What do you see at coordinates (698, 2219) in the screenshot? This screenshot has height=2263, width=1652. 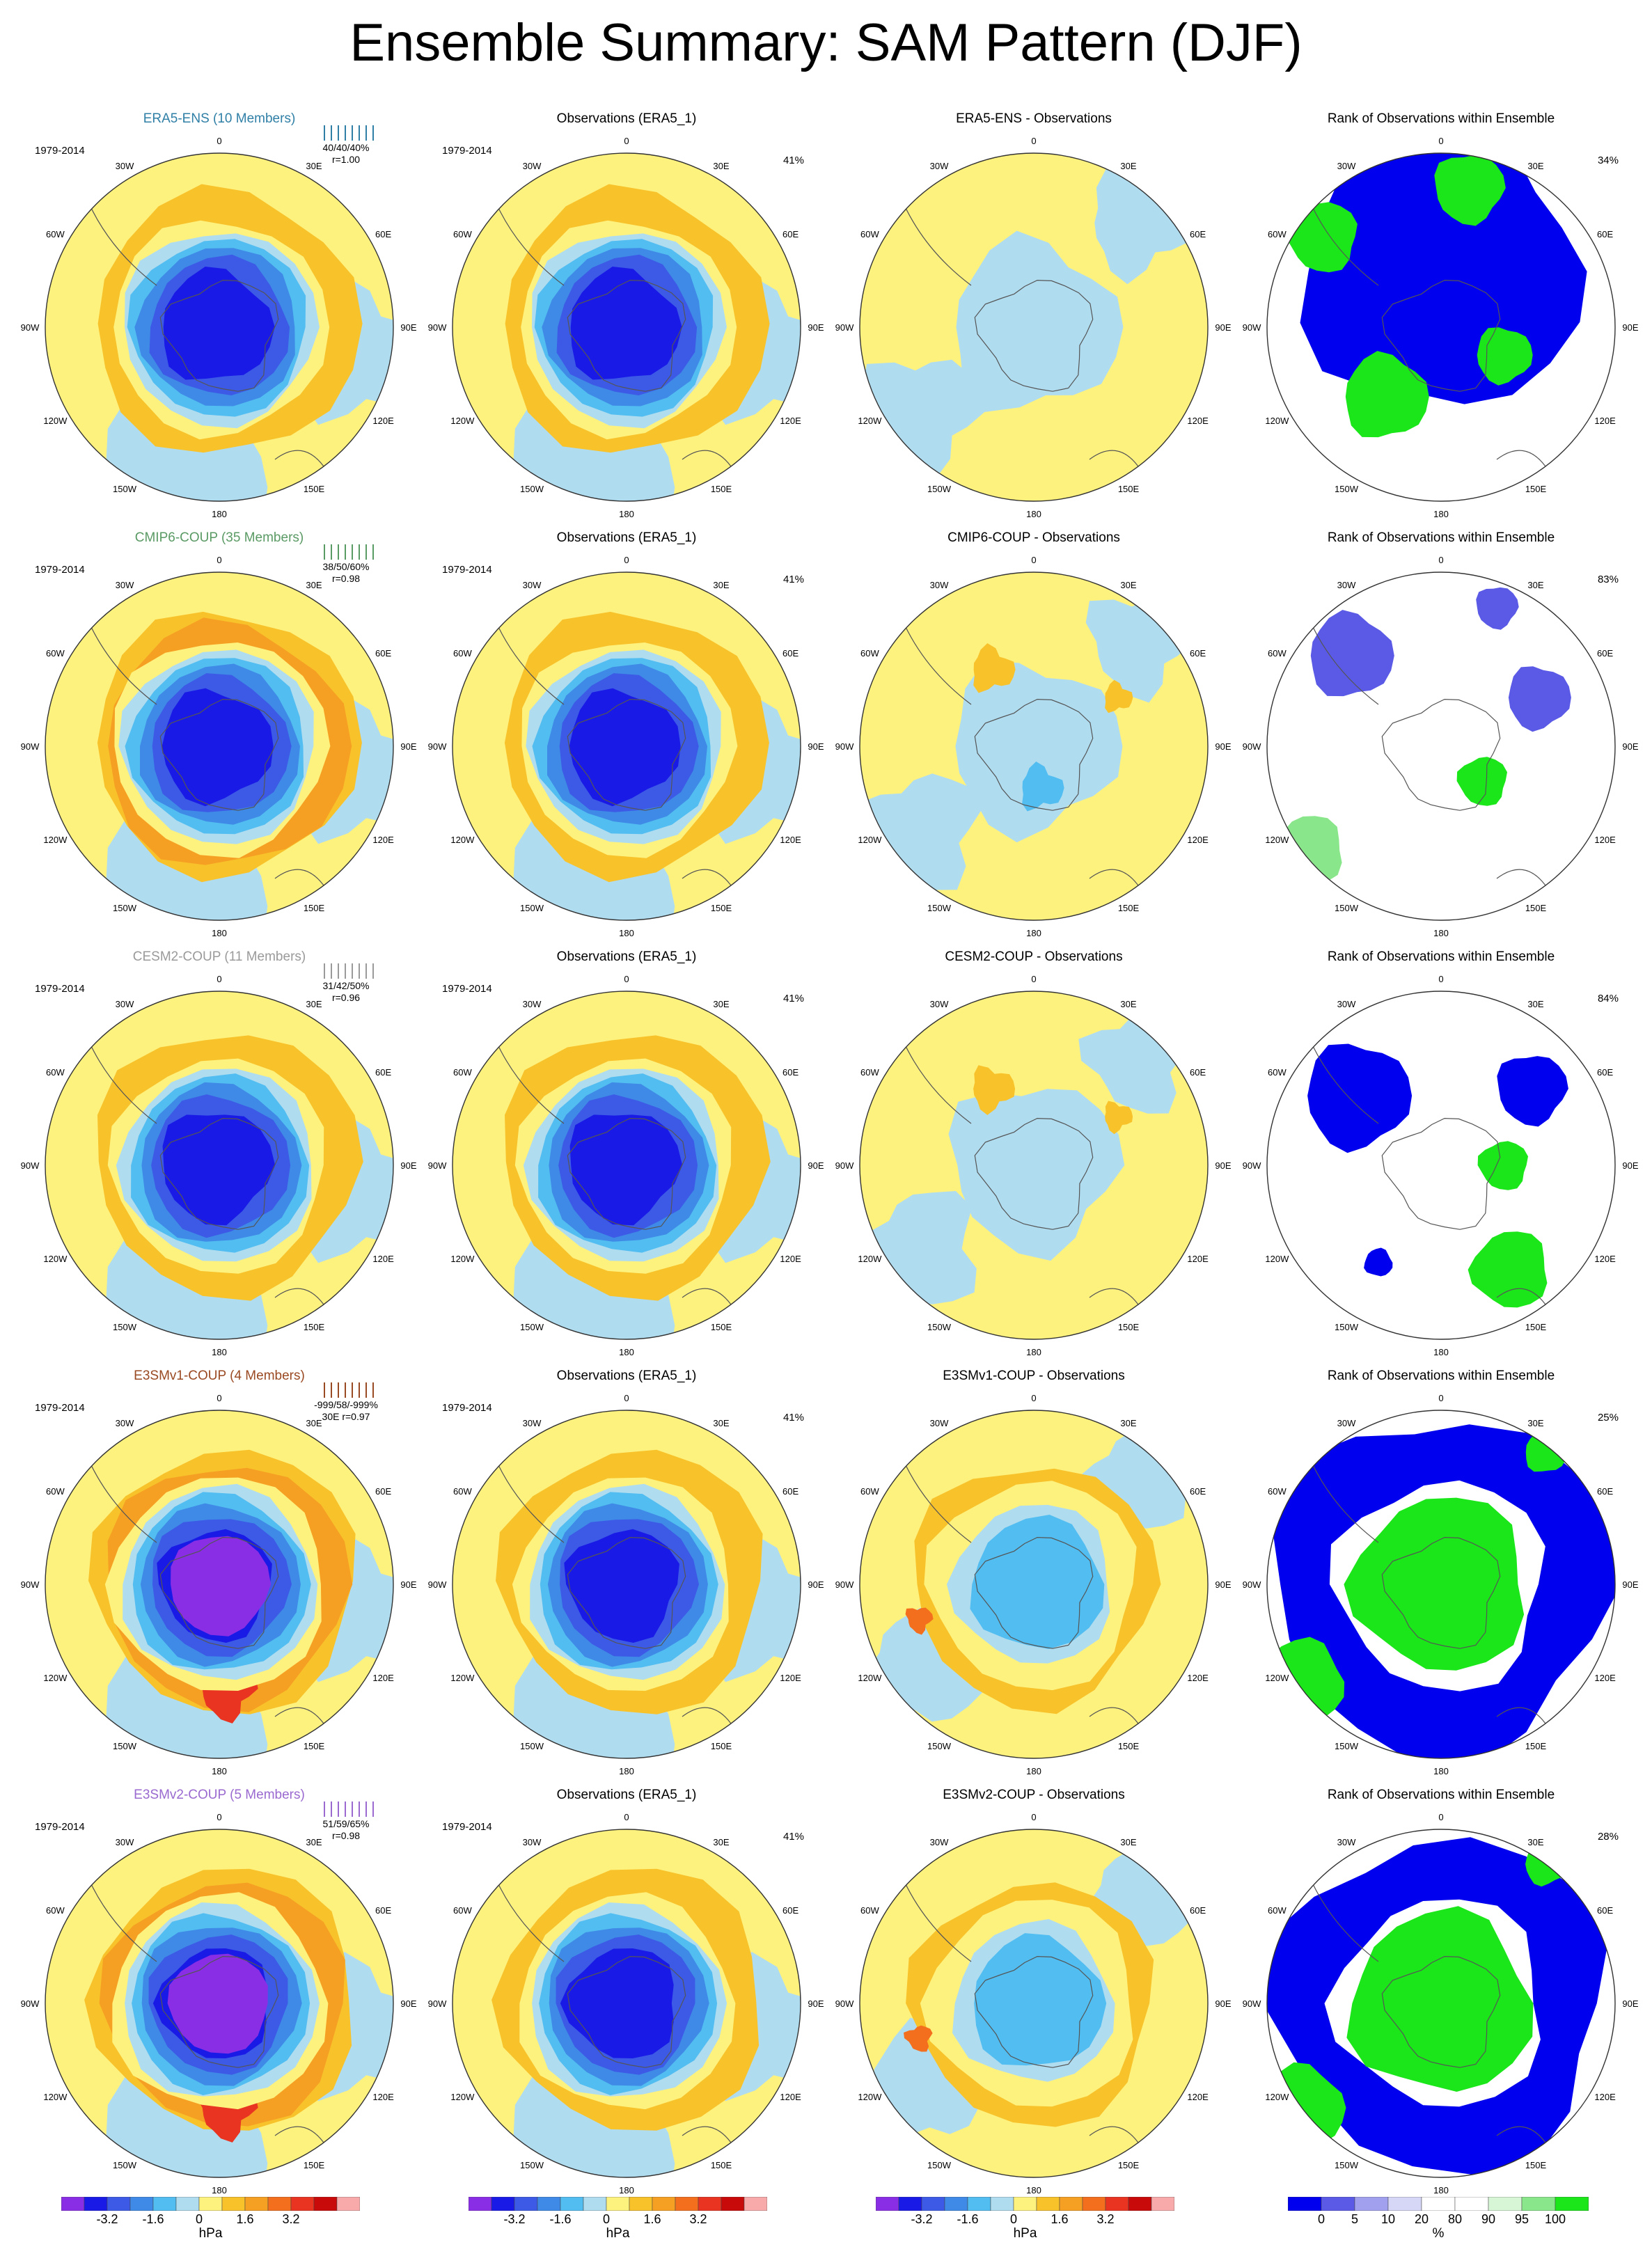 I see `colorbar-tick-label: 3.2` at bounding box center [698, 2219].